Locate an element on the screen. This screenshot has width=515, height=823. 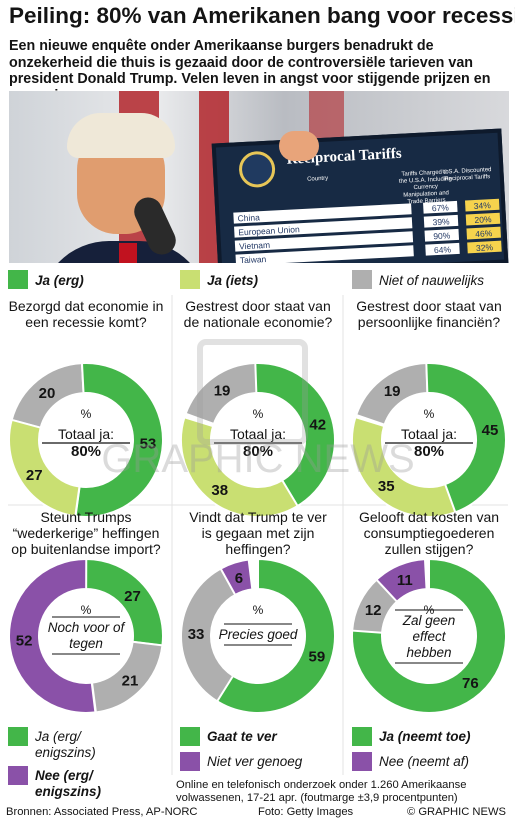
legend-label: Niet ver genoeg is located at coordinates (255, 761).